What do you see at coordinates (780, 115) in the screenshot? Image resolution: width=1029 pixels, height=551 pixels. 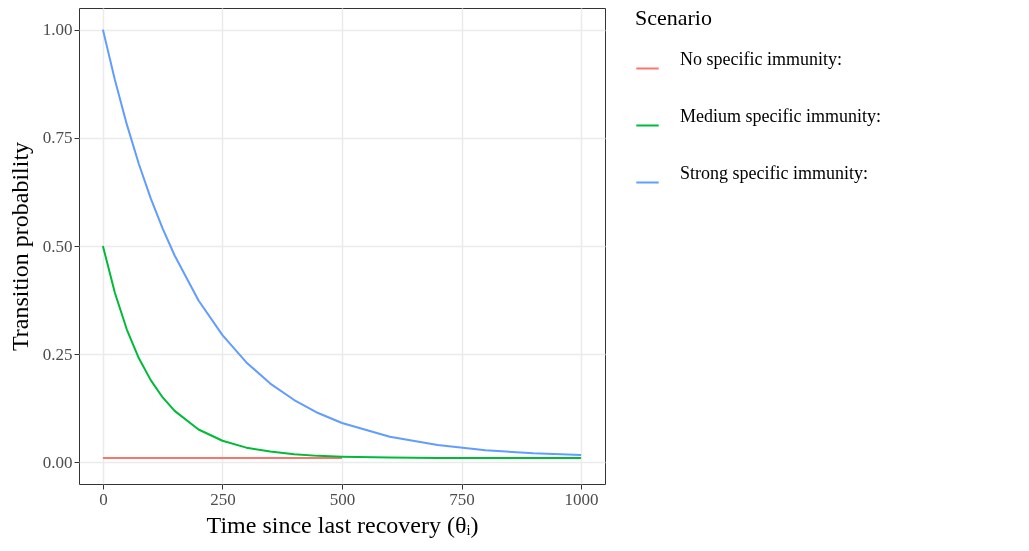 I see `legend-label: Medium specific immunity:` at bounding box center [780, 115].